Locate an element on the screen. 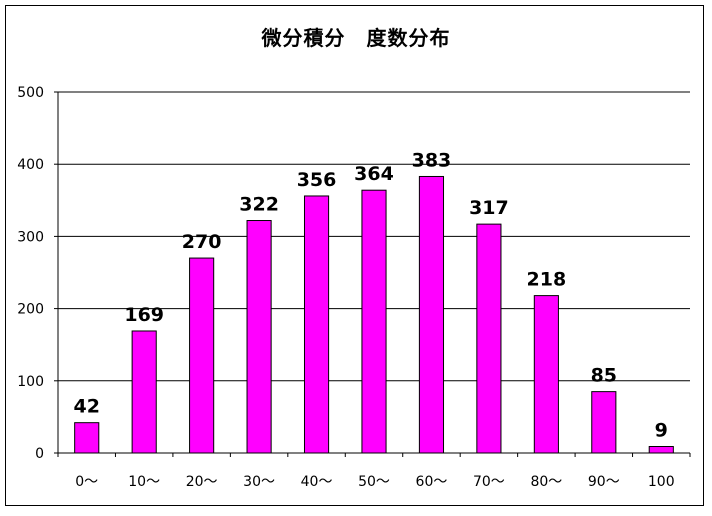 The height and width of the screenshot is (516, 712). chart-title: 微分積分 度数分布 is located at coordinates (356, 38).